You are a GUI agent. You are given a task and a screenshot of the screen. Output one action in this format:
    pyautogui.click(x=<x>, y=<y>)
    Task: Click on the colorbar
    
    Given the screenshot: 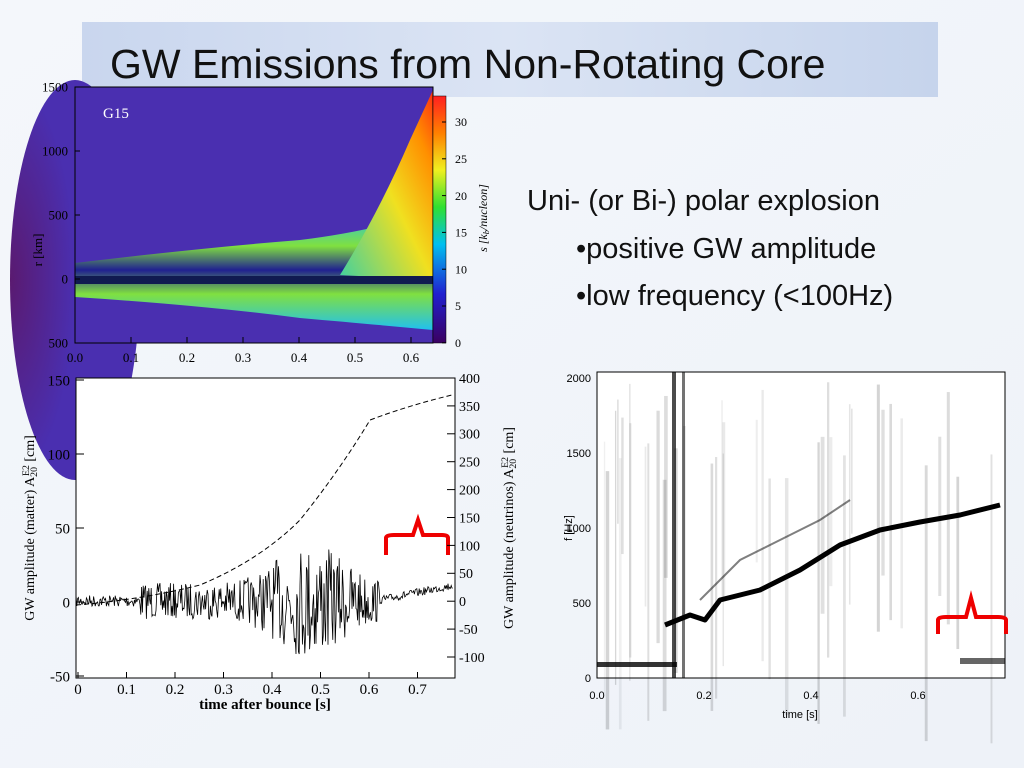 What is the action you would take?
    pyautogui.click(x=439, y=219)
    